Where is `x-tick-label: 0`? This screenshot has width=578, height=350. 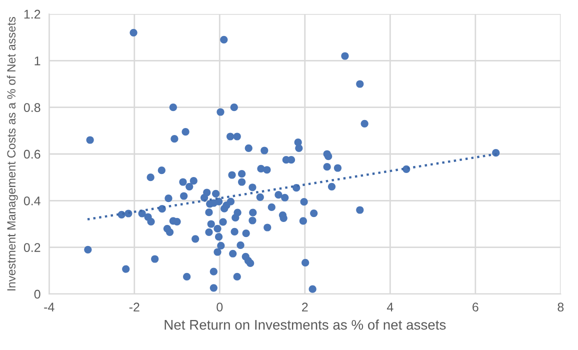 x-tick-label: 0 is located at coordinates (219, 307).